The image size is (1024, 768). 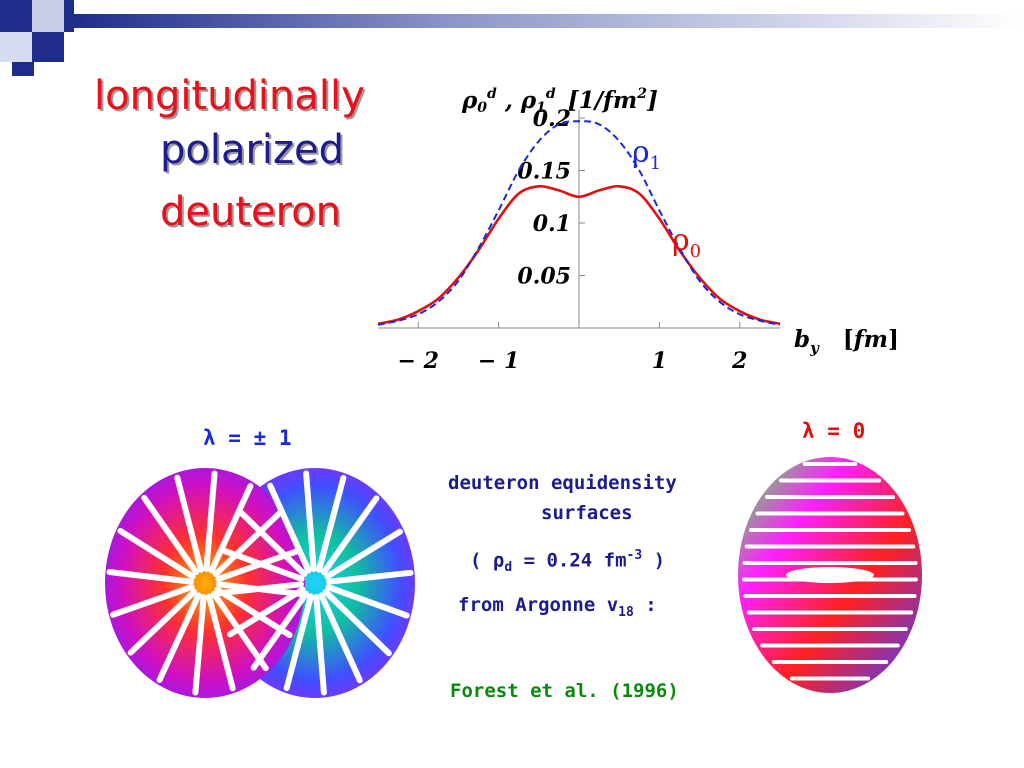 I want to click on caption-line-2: surfaces, so click(x=587, y=513).